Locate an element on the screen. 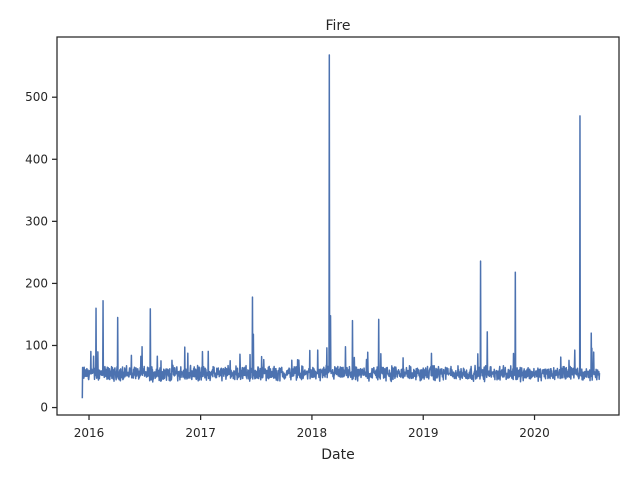 The height and width of the screenshot is (480, 640). y-tick-label: 200 is located at coordinates (36, 283).